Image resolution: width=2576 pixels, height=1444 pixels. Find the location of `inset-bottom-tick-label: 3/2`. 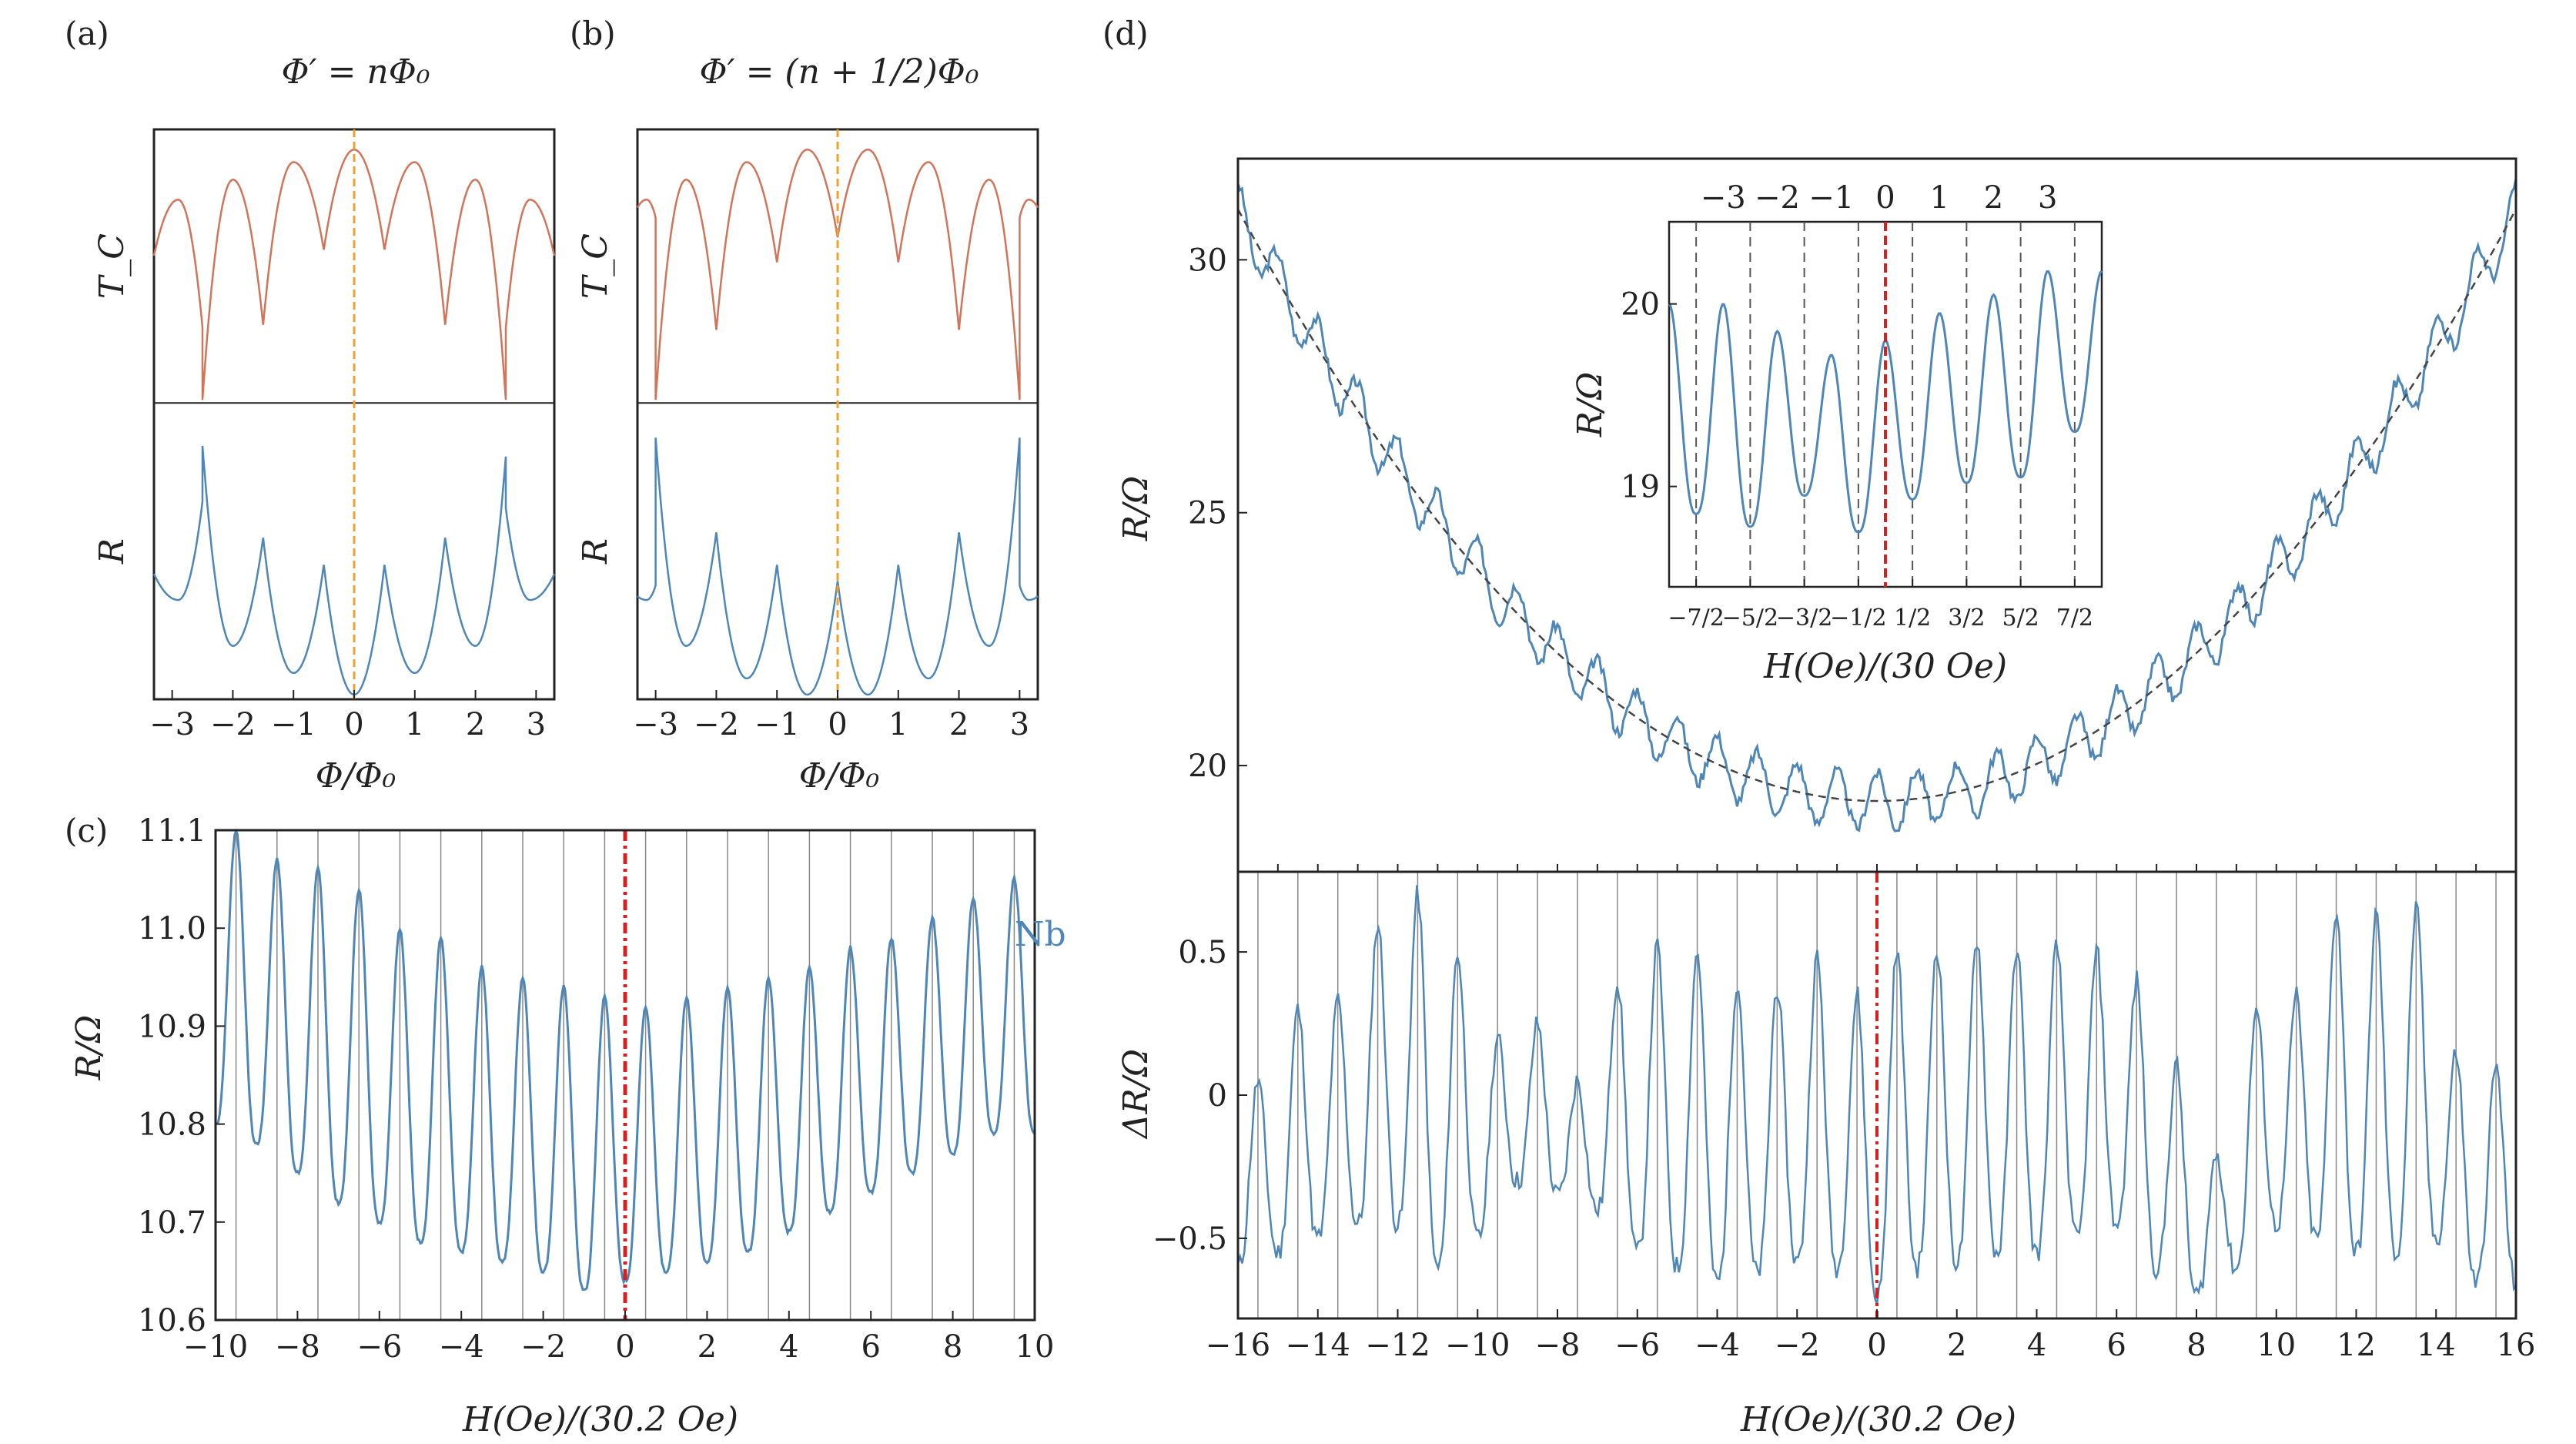

inset-bottom-tick-label: 3/2 is located at coordinates (1966, 619).